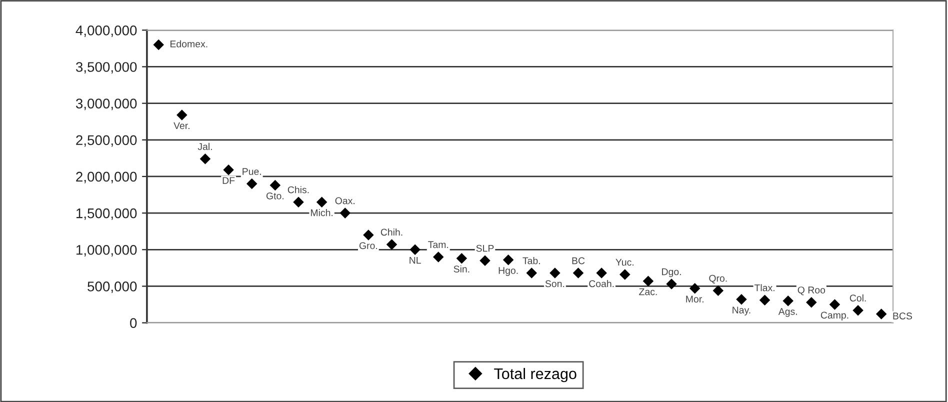 This screenshot has height=402, width=948. Describe the element at coordinates (368, 246) in the screenshot. I see `data-label: Gro.` at that location.